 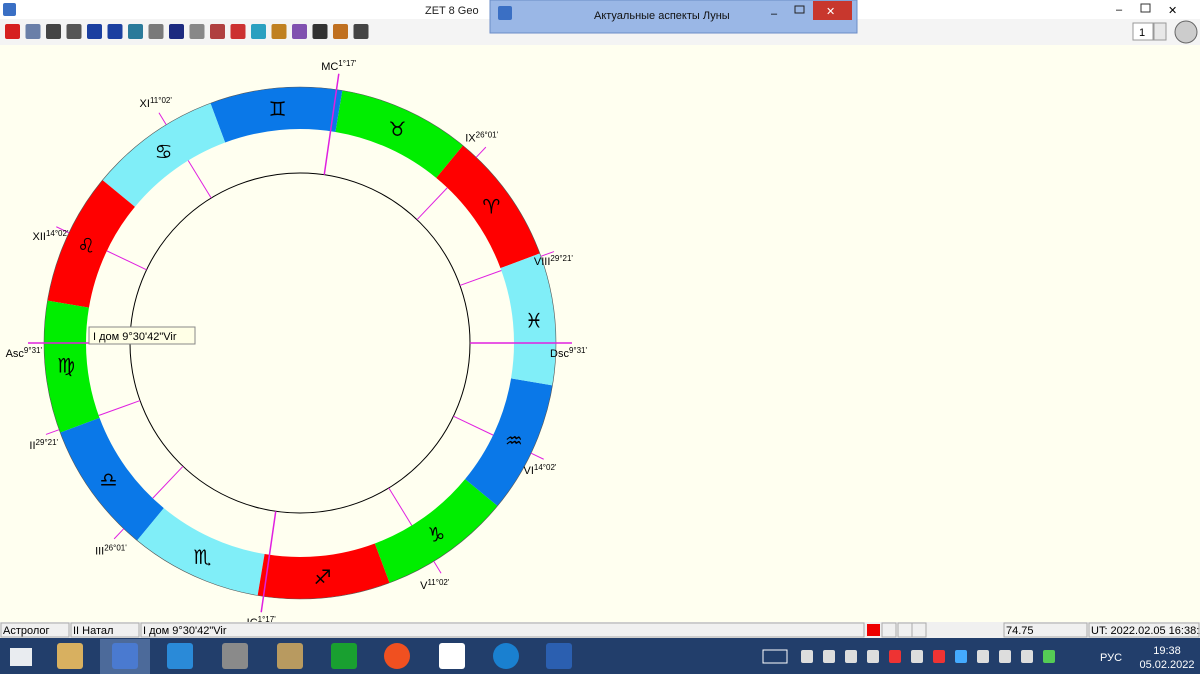 I want to click on popup-maximize, so click(x=799, y=9).